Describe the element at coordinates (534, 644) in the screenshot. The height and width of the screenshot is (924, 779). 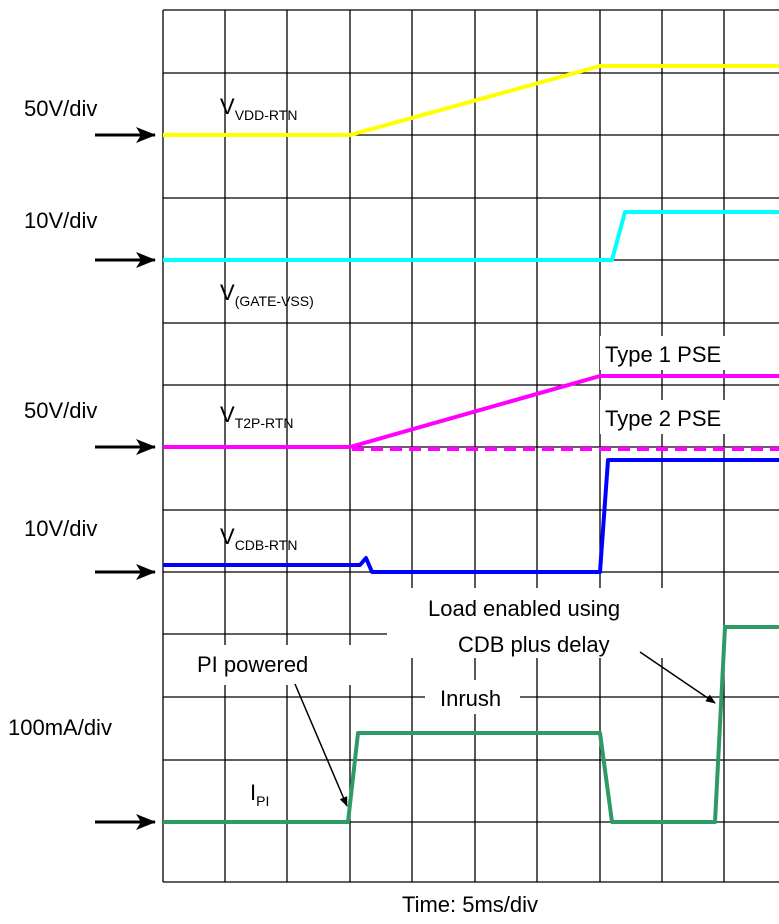
I see `annotation: CDB plus delay` at that location.